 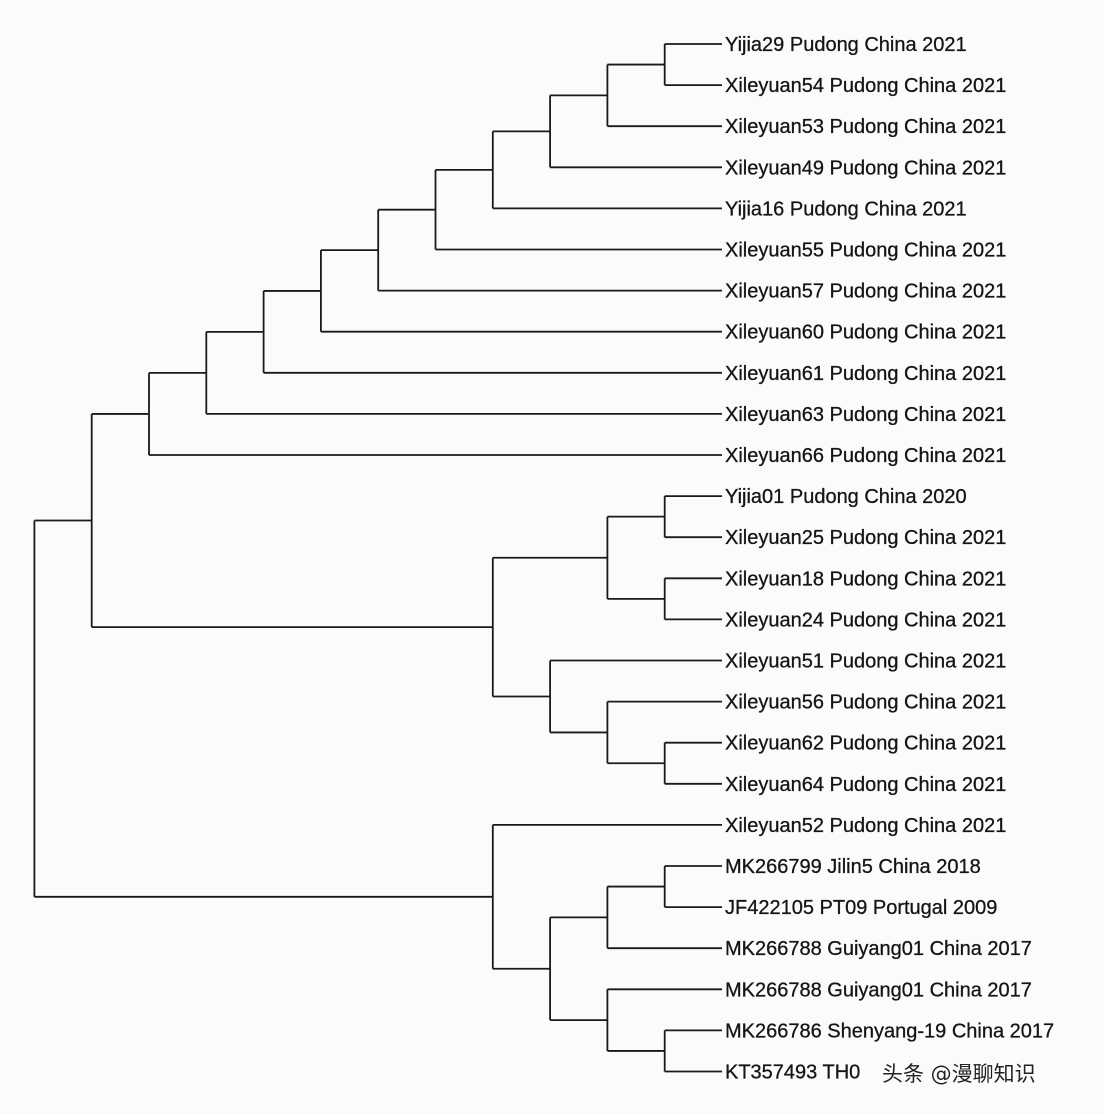 I want to click on leaf-label: Xileyuan60 Pudong China 2021, so click(x=865, y=333).